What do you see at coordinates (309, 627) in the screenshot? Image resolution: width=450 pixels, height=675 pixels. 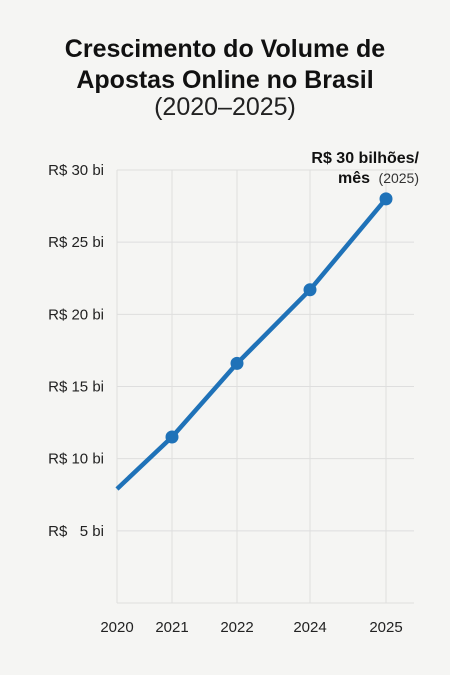 I see `x-tick-label: 2024` at bounding box center [309, 627].